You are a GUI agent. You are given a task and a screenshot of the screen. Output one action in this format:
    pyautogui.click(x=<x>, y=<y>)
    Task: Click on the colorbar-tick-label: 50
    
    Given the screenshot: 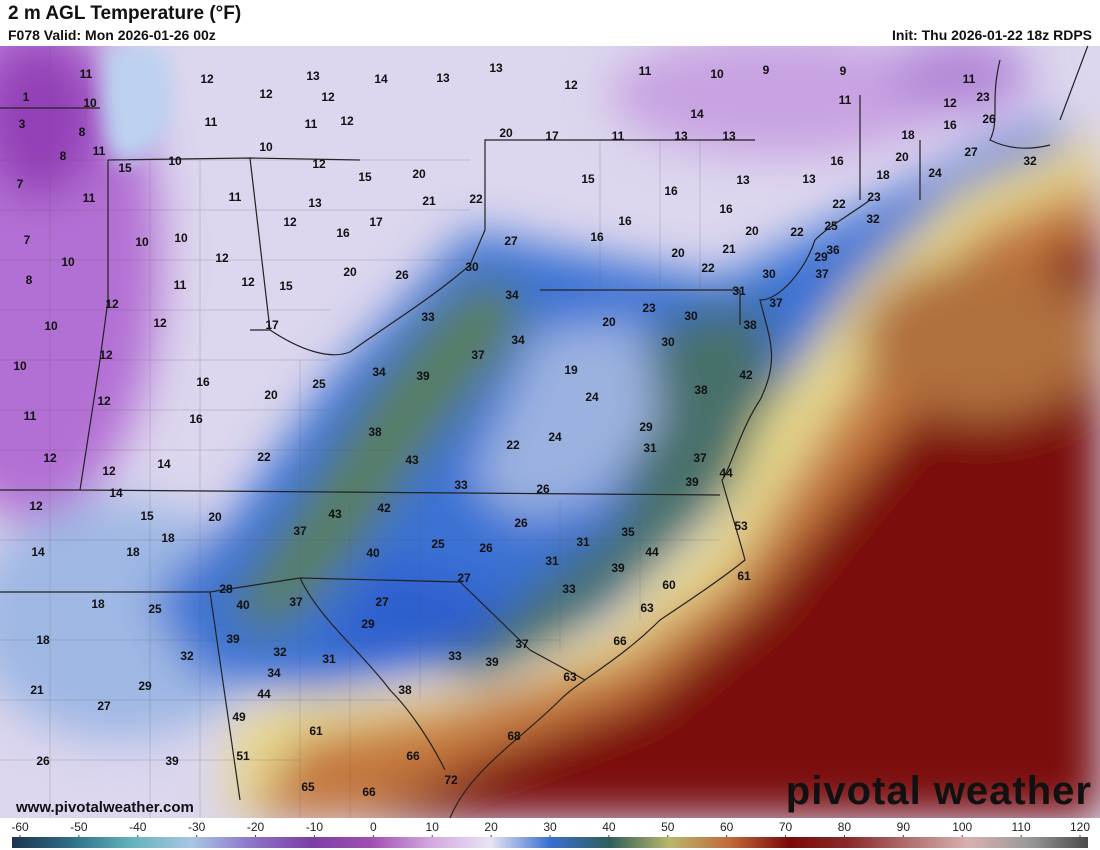 What is the action you would take?
    pyautogui.click(x=668, y=827)
    